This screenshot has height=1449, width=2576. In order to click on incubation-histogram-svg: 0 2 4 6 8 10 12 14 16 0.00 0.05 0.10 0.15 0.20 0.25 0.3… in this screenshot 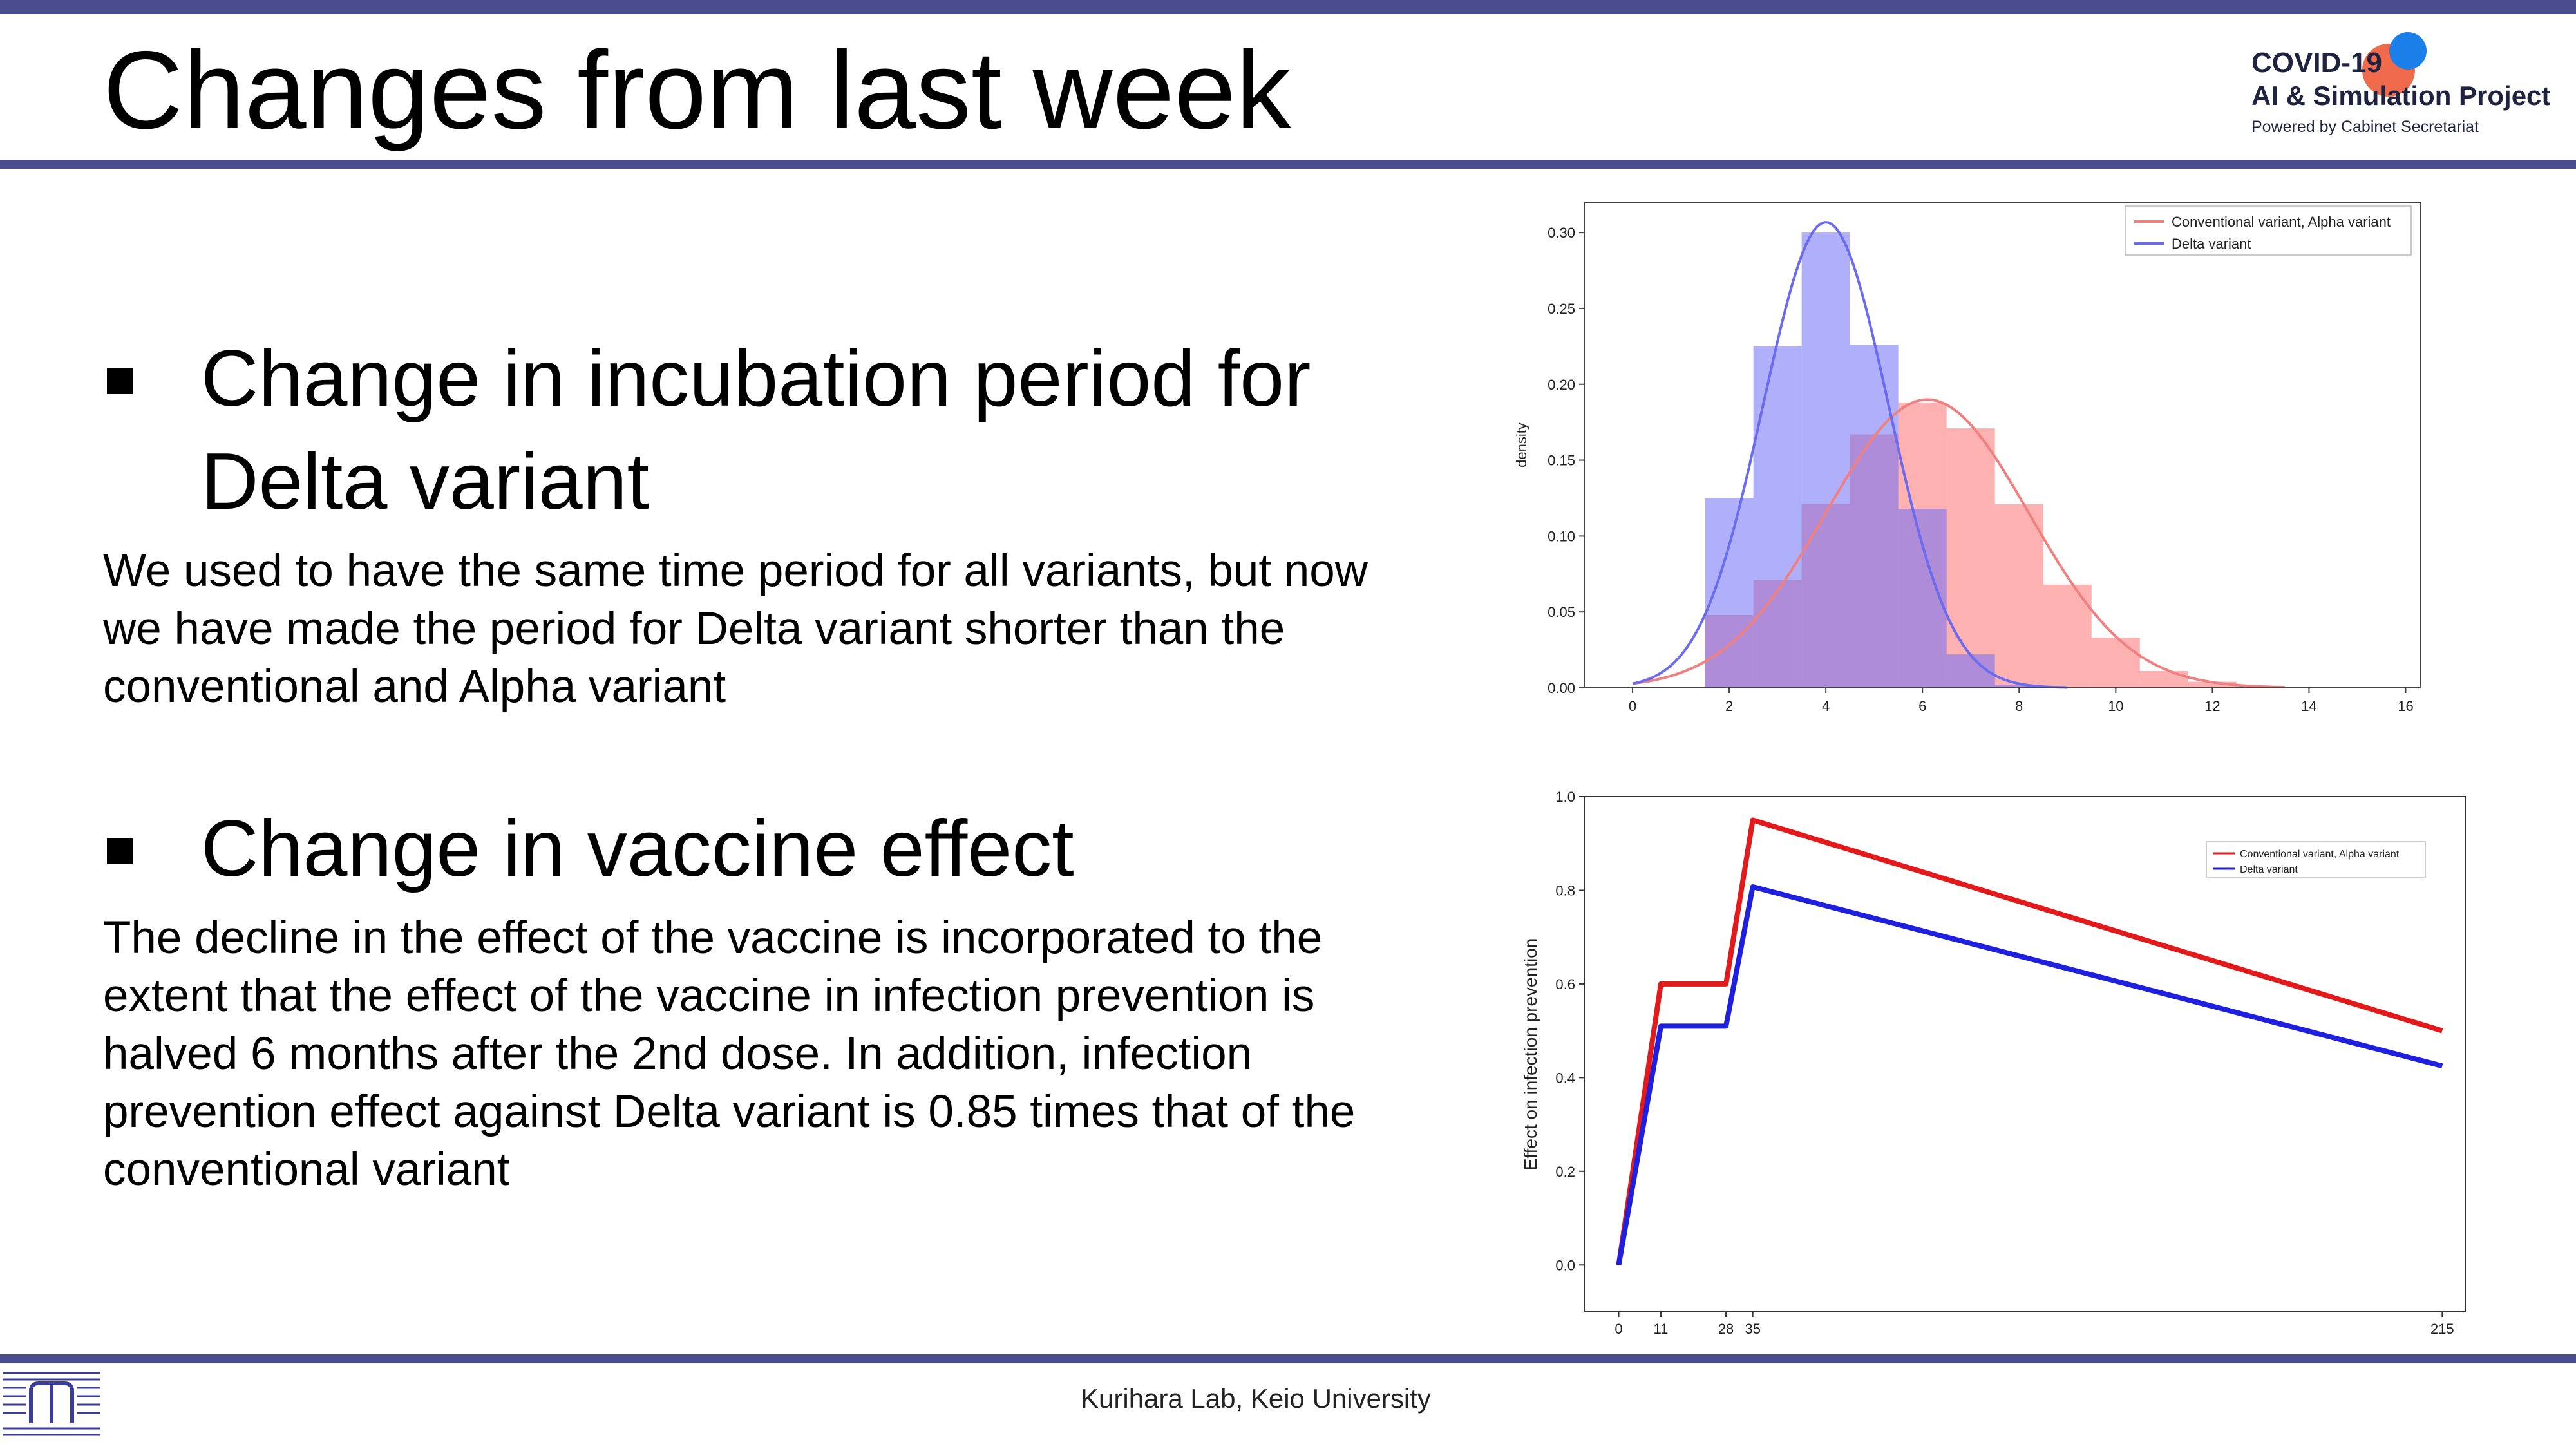, I will do `click(1967, 458)`.